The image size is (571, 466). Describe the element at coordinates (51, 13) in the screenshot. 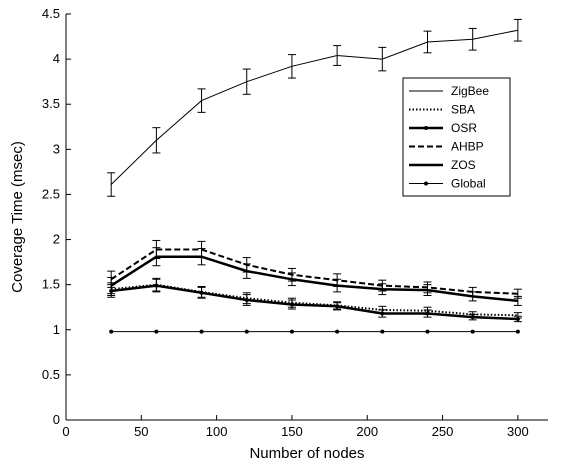

I see `y-tick-label: 4.5` at that location.